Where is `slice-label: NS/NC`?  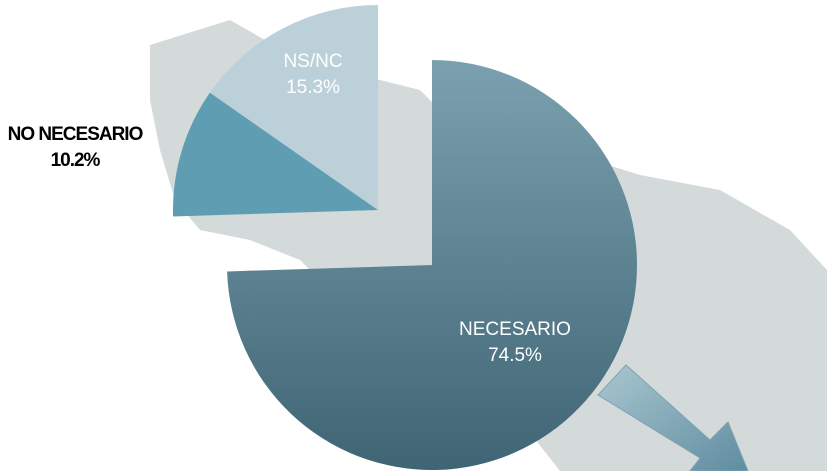
slice-label: NS/NC is located at coordinates (312, 61).